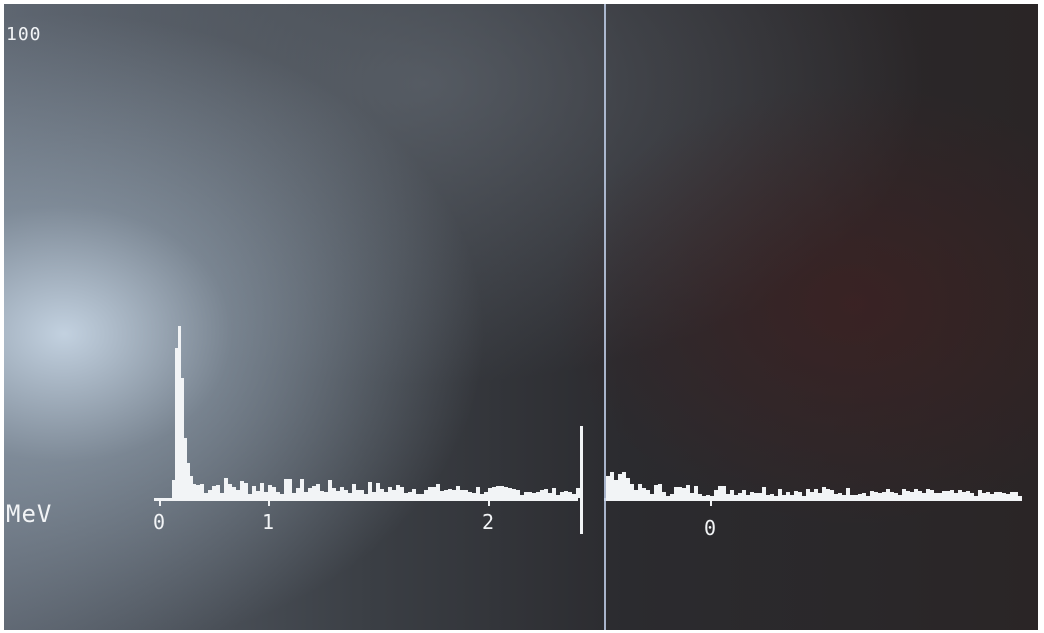 Image resolution: width=1044 pixels, height=633 pixels. What do you see at coordinates (605, 317) in the screenshot?
I see `cursor-line` at bounding box center [605, 317].